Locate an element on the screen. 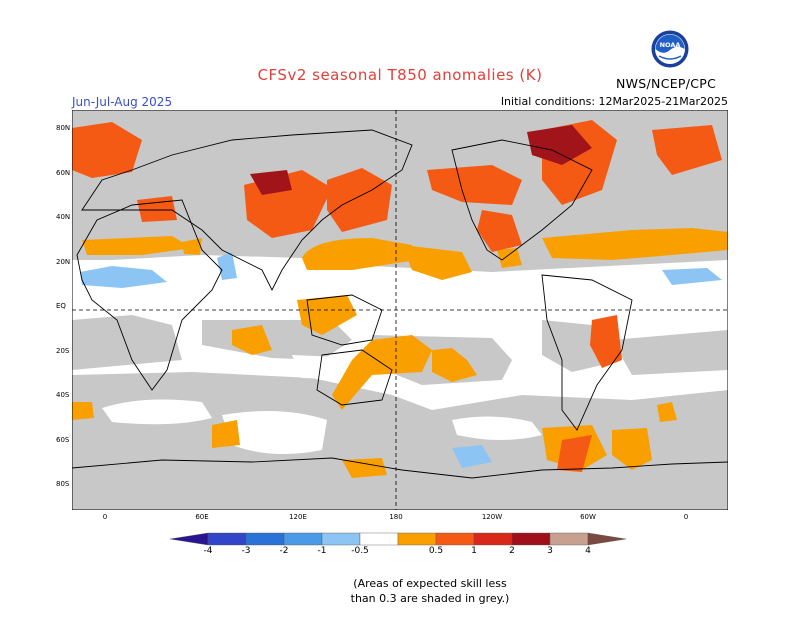  lat-label: 40S is located at coordinates (63, 395).